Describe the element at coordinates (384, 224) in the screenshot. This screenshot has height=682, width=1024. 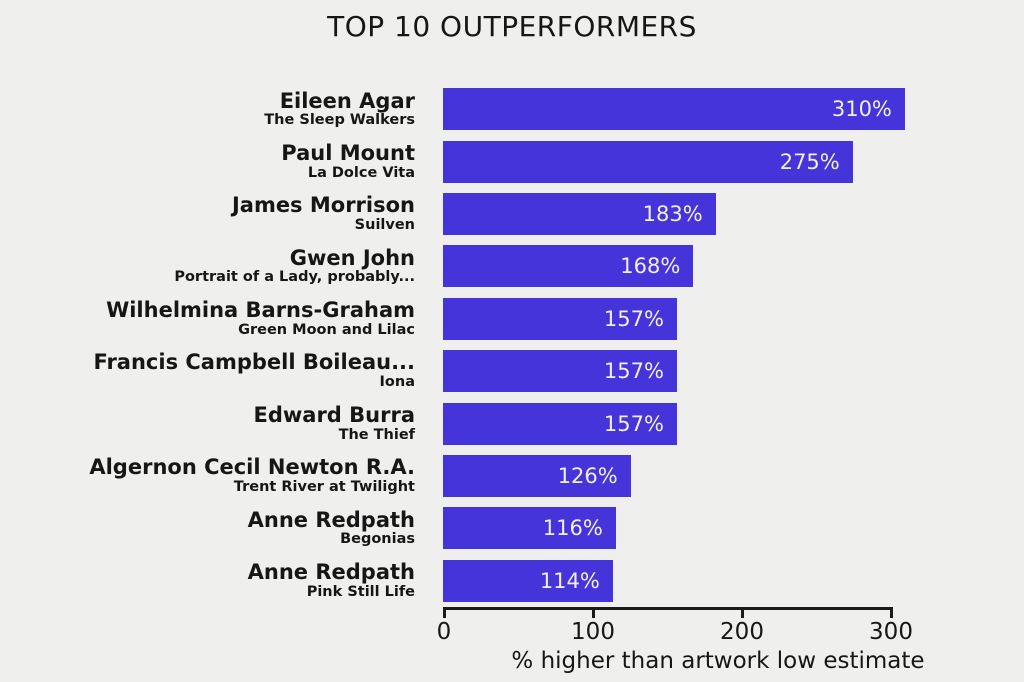
I see `artwork-title: Suilven` at that location.